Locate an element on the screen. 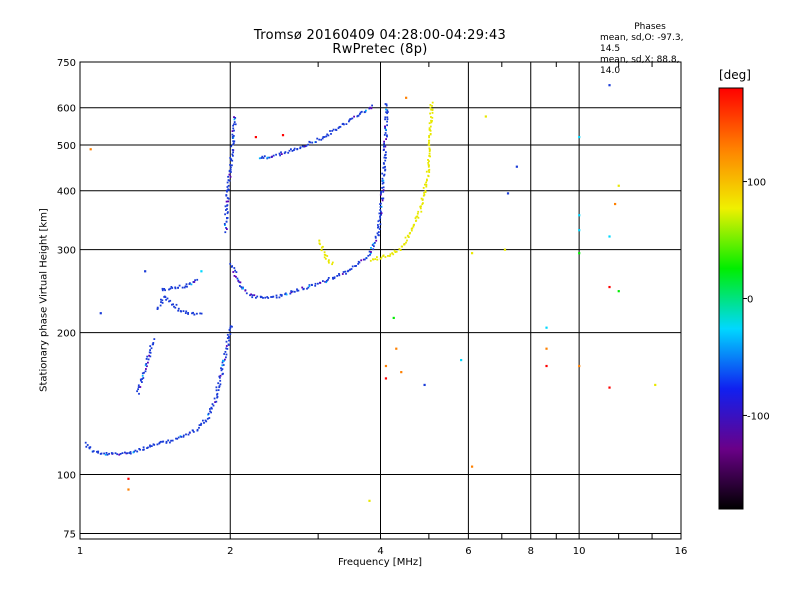  phase-colorbar is located at coordinates (731, 298).